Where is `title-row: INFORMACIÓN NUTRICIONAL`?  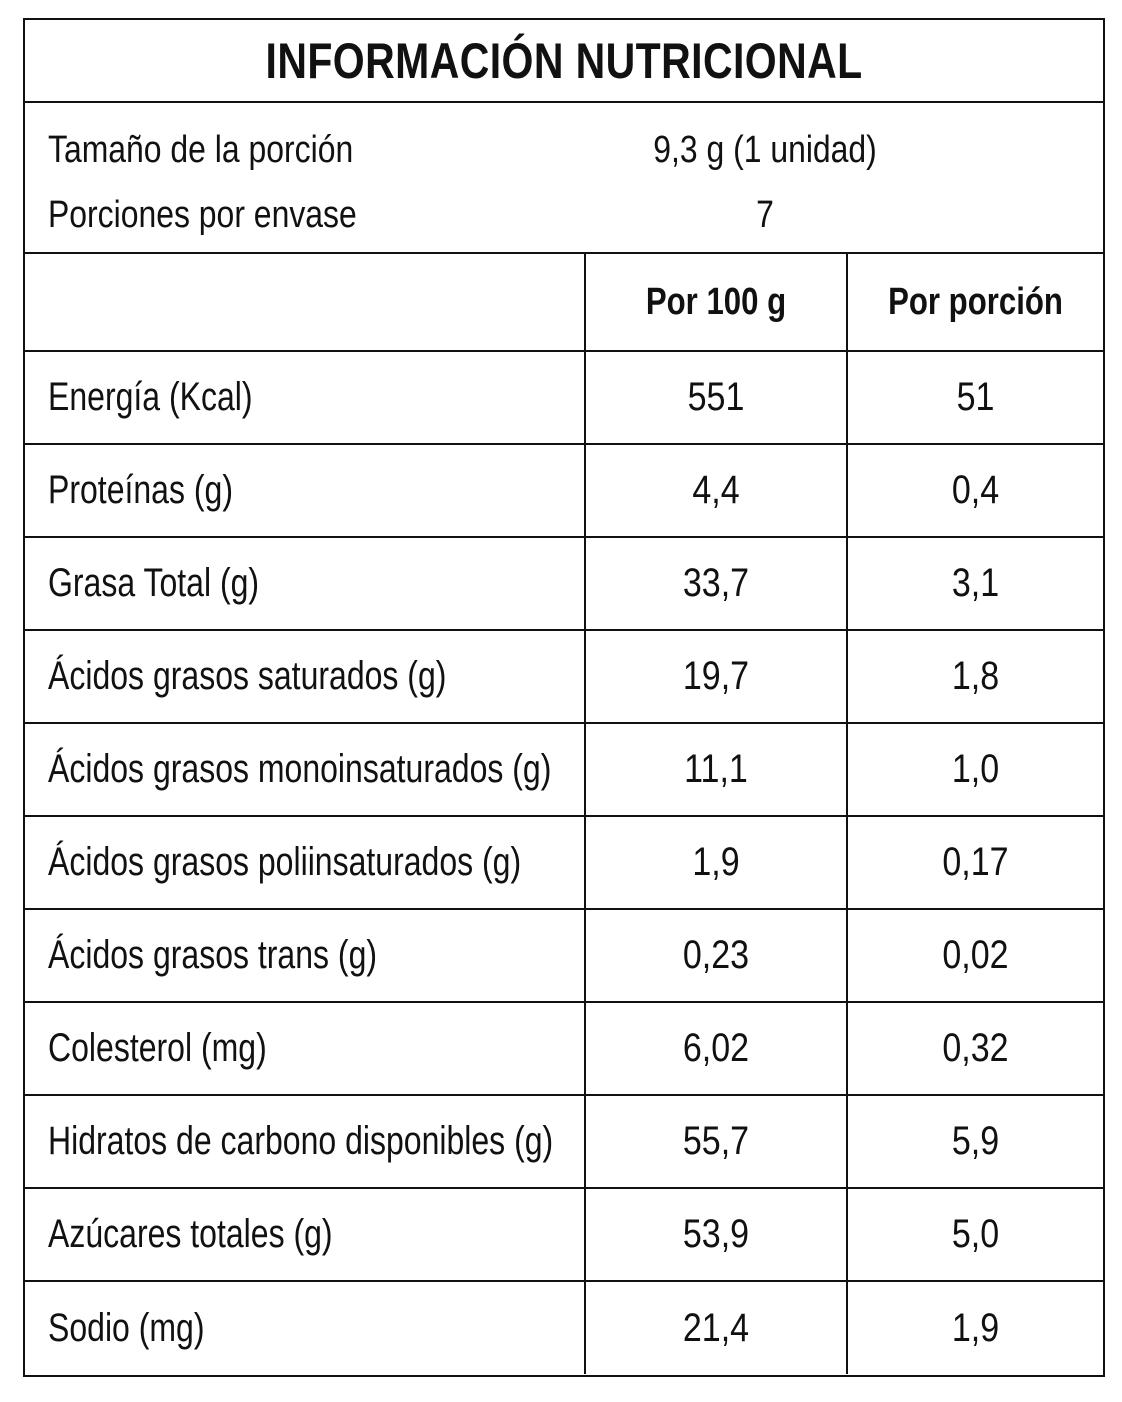
title-row: INFORMACIÓN NUTRICIONAL is located at coordinates (564, 61).